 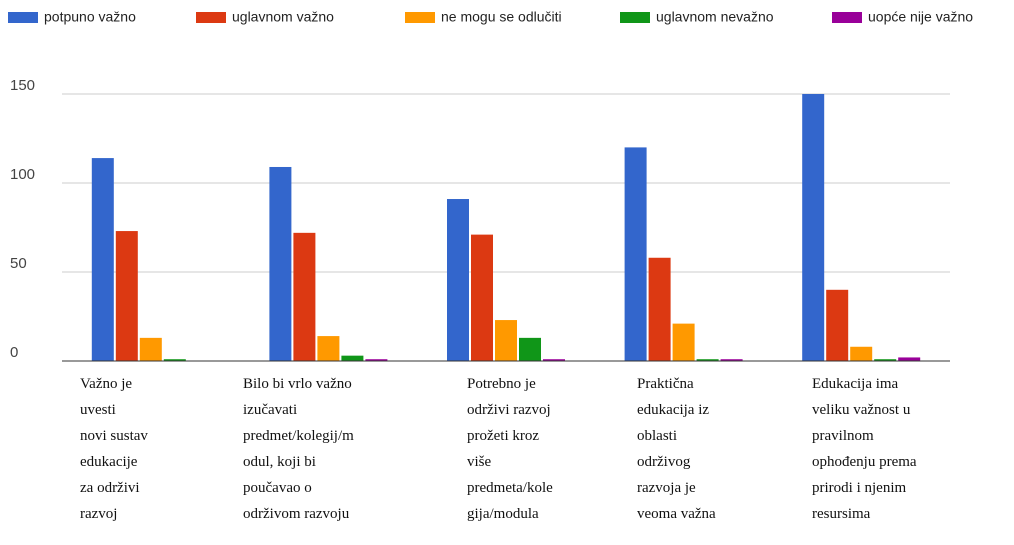 What do you see at coordinates (283, 17) in the screenshot?
I see `legend-label: uglavnom važno` at bounding box center [283, 17].